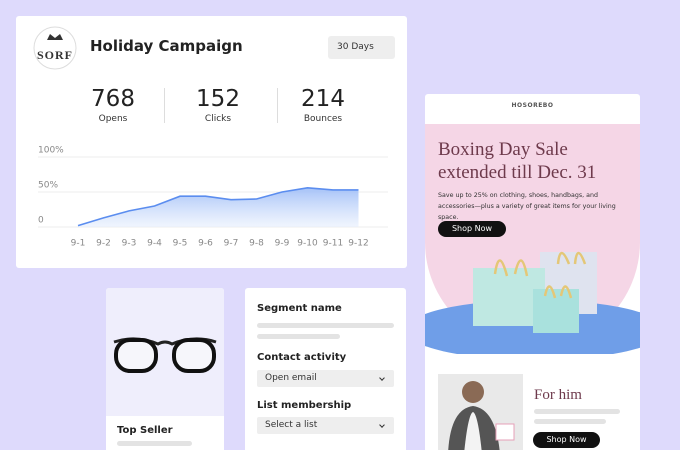 This screenshot has width=680, height=450. I want to click on x-tick-label: 9-4, so click(154, 244).